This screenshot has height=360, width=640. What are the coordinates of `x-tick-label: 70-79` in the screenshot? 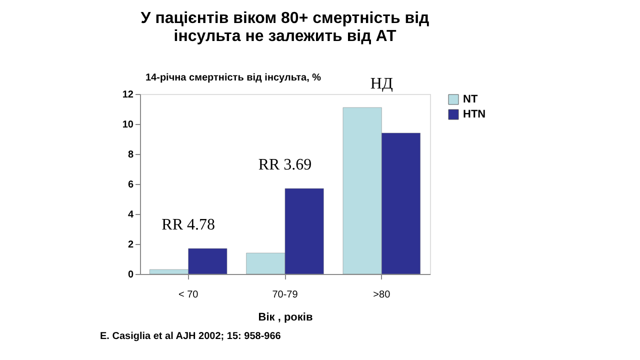 It's located at (285, 295).